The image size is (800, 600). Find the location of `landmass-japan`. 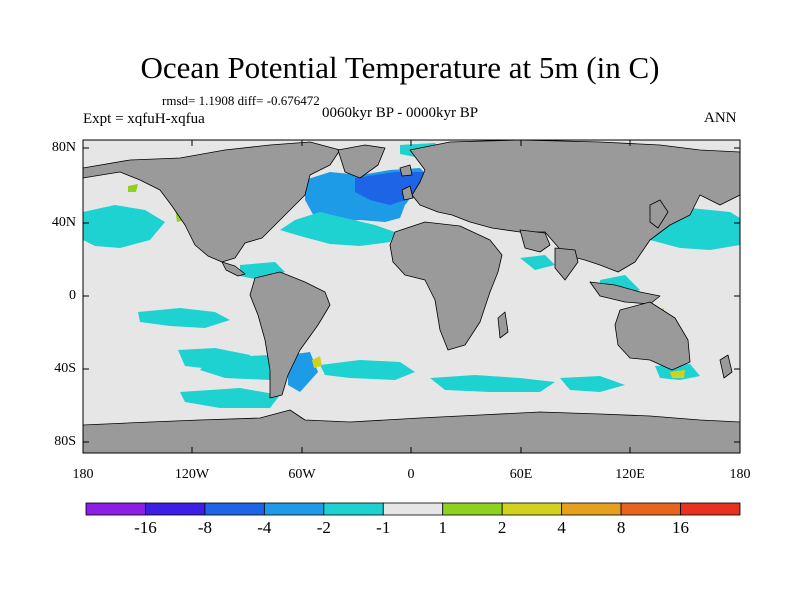

landmass-japan is located at coordinates (659, 214).